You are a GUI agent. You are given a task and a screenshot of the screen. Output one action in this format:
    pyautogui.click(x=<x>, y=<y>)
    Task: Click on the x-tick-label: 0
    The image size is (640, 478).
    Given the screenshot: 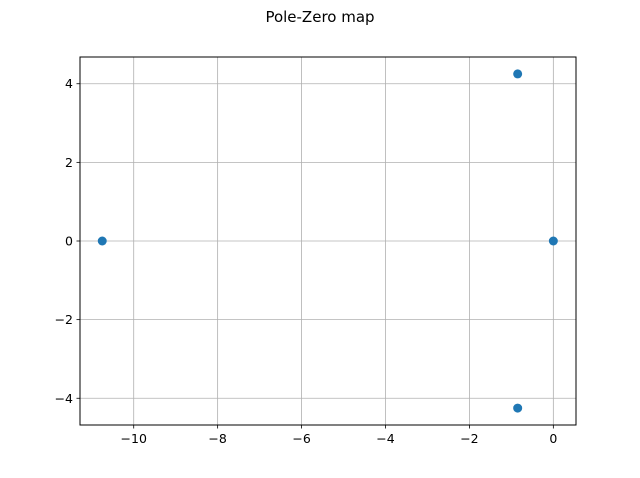 What is the action you would take?
    pyautogui.click(x=553, y=438)
    